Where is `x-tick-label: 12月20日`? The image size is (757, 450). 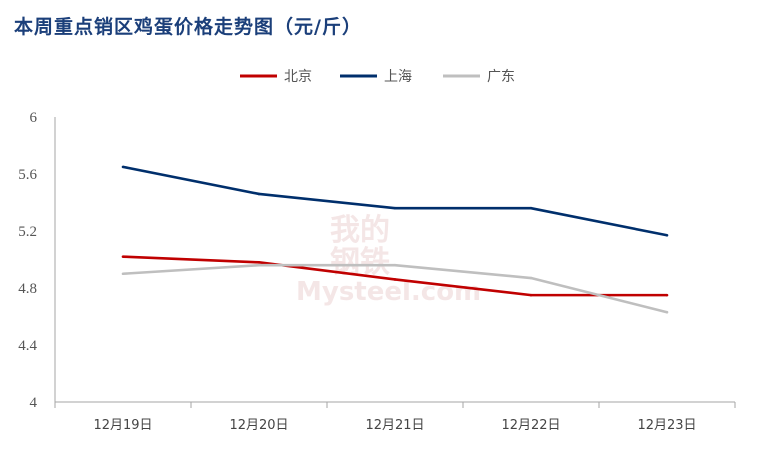
x-tick-label: 12月20日 is located at coordinates (258, 425).